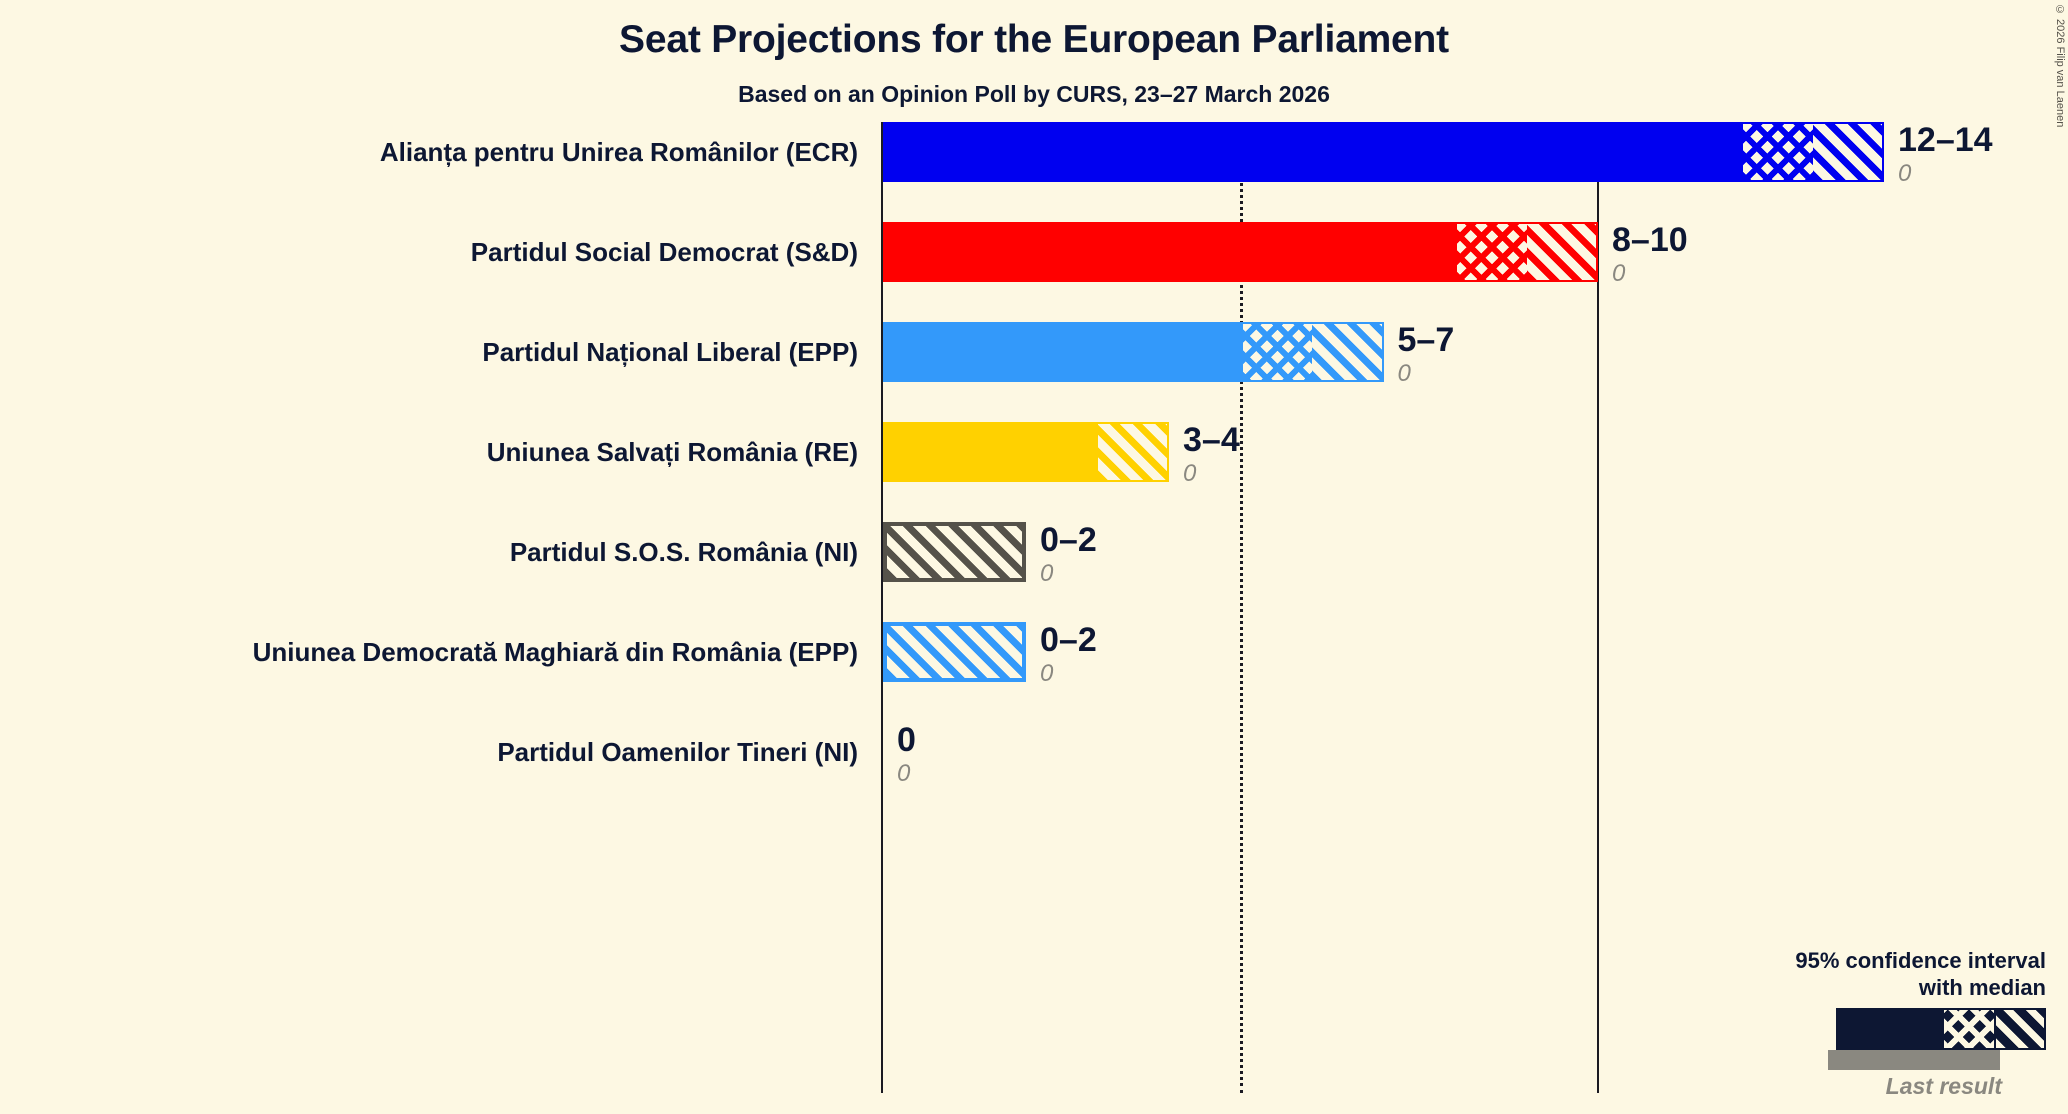 Image resolution: width=2068 pixels, height=1114 pixels. Describe the element at coordinates (882, 607) in the screenshot. I see `value-axis-baseline` at that location.